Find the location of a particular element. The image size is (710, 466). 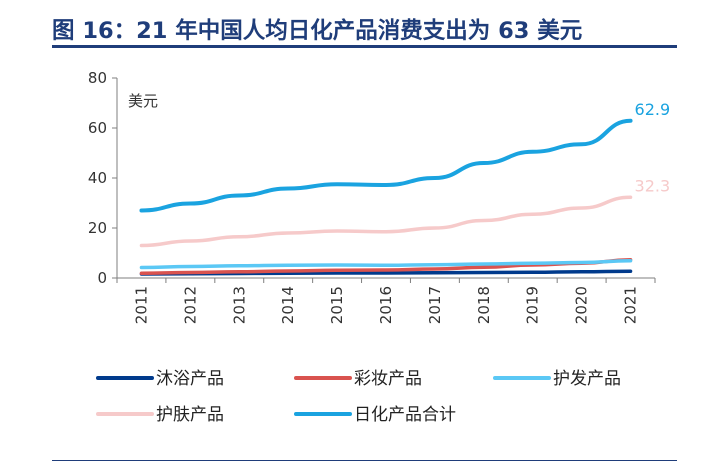

legend-label-5: 日化产品合计 is located at coordinates (405, 415).